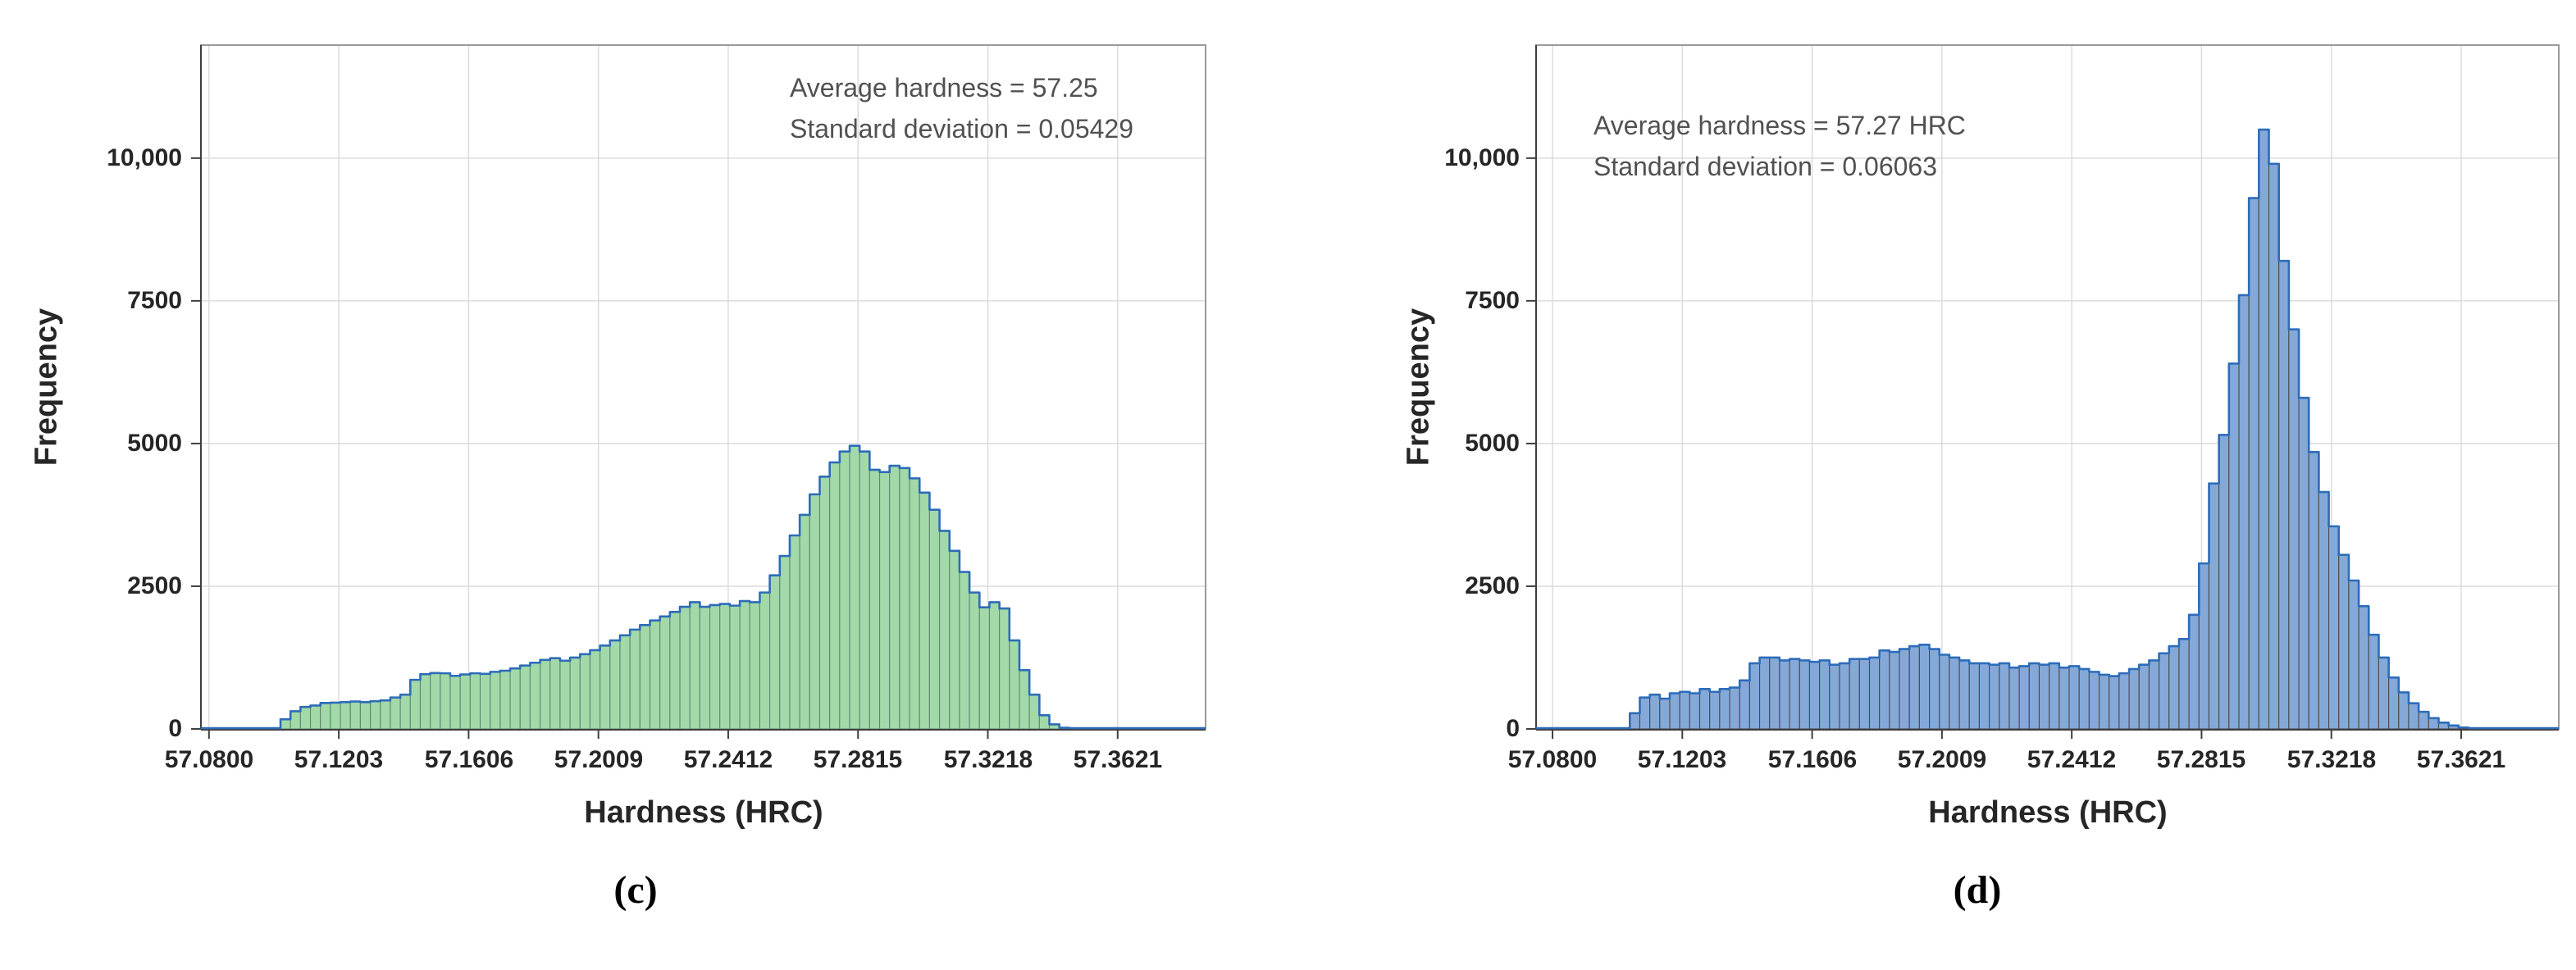  I want to click on average-hardness-text: Average hardness = 57.27 HRC, so click(1779, 126).